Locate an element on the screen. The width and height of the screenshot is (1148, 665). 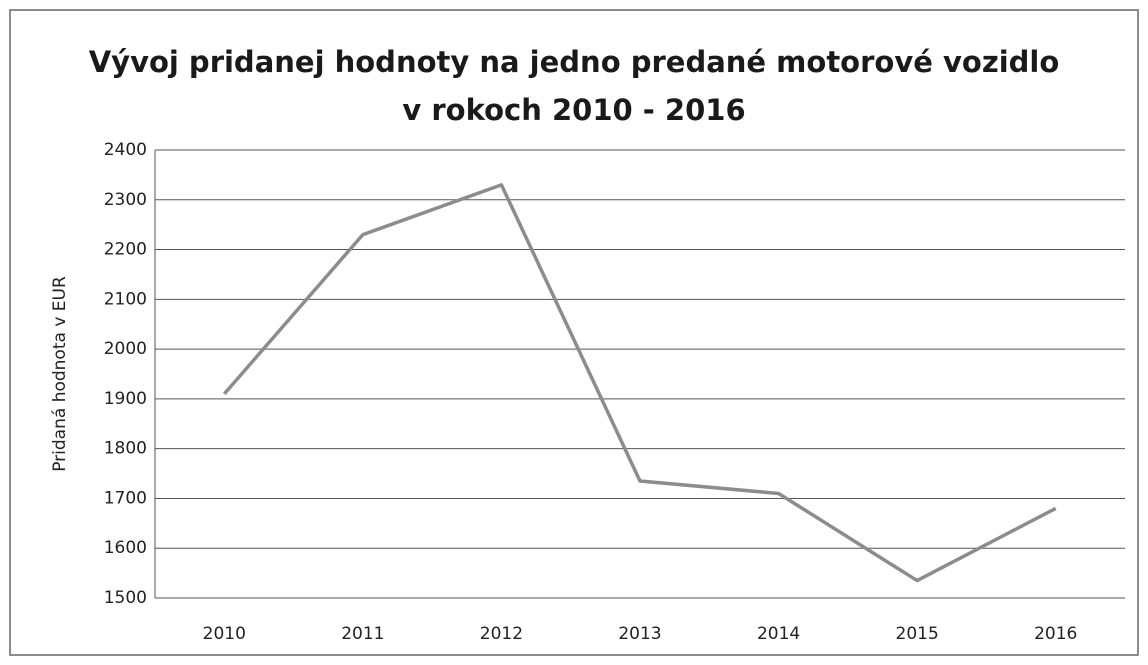
y-tick-label: 2000 is located at coordinates (125, 349).